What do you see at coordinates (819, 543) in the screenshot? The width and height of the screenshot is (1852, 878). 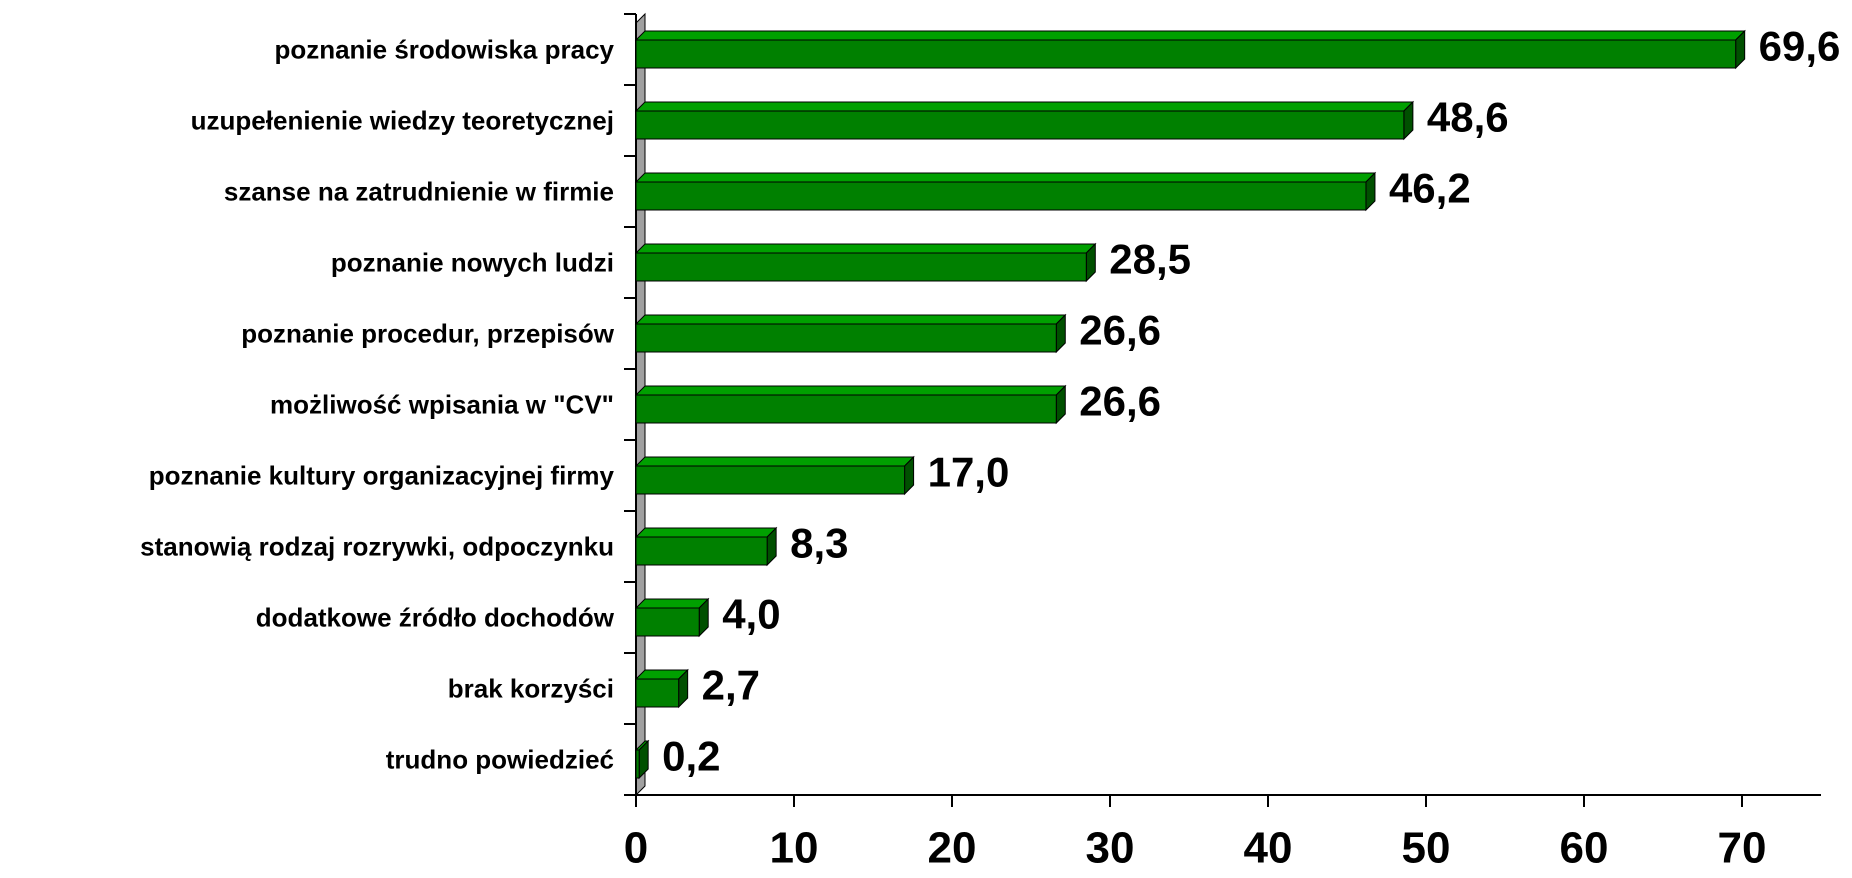 I see `value-label: 8,3` at bounding box center [819, 543].